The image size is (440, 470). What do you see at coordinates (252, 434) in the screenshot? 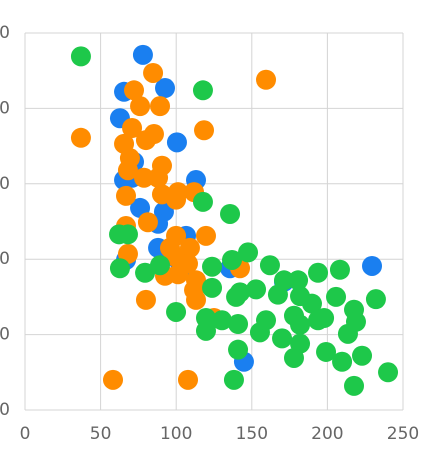
I see `x-tick-label: 150` at bounding box center [252, 434].